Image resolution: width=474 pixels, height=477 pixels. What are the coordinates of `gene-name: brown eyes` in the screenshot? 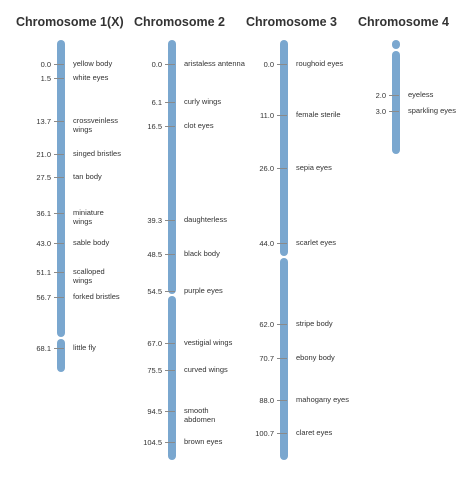 It's located at (203, 441).